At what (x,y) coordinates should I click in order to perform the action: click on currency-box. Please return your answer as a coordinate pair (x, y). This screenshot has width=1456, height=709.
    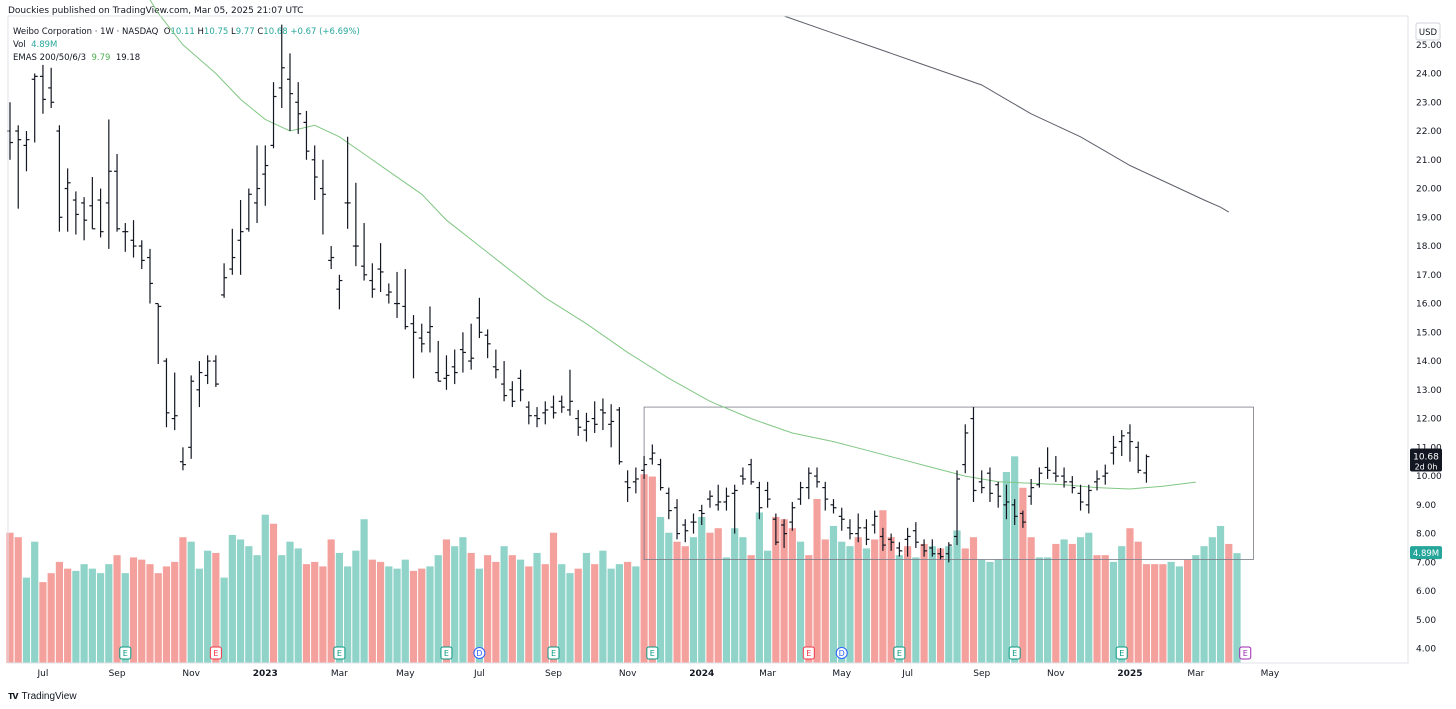
    Looking at the image, I should click on (1428, 31).